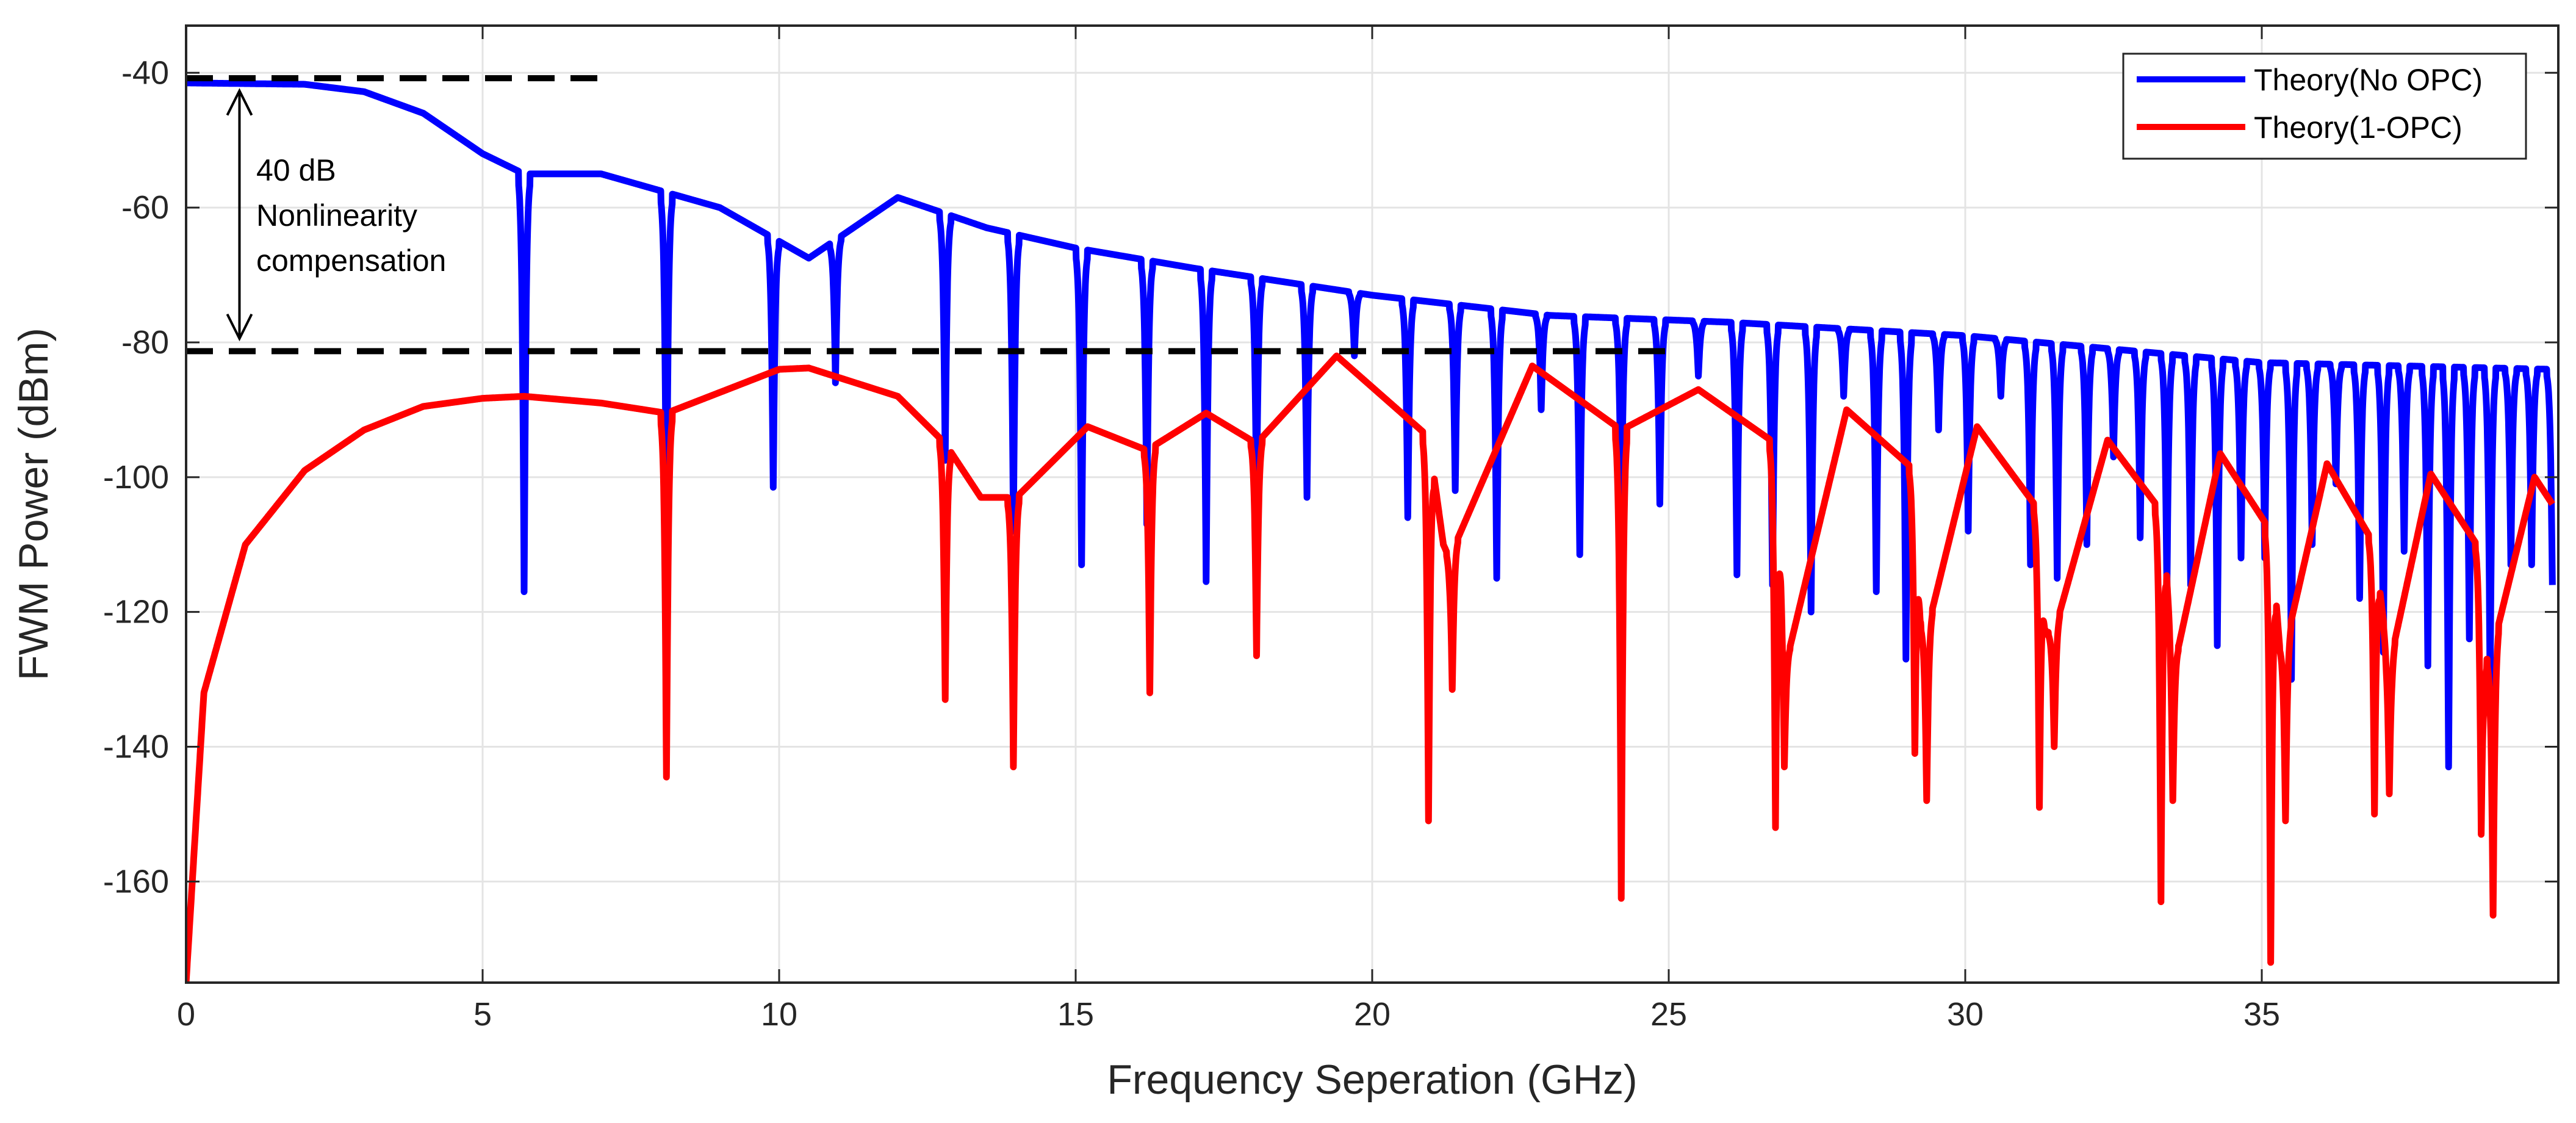 The width and height of the screenshot is (2576, 1123). What do you see at coordinates (296, 170) in the screenshot?
I see `annotation-line-1: 40 dB` at bounding box center [296, 170].